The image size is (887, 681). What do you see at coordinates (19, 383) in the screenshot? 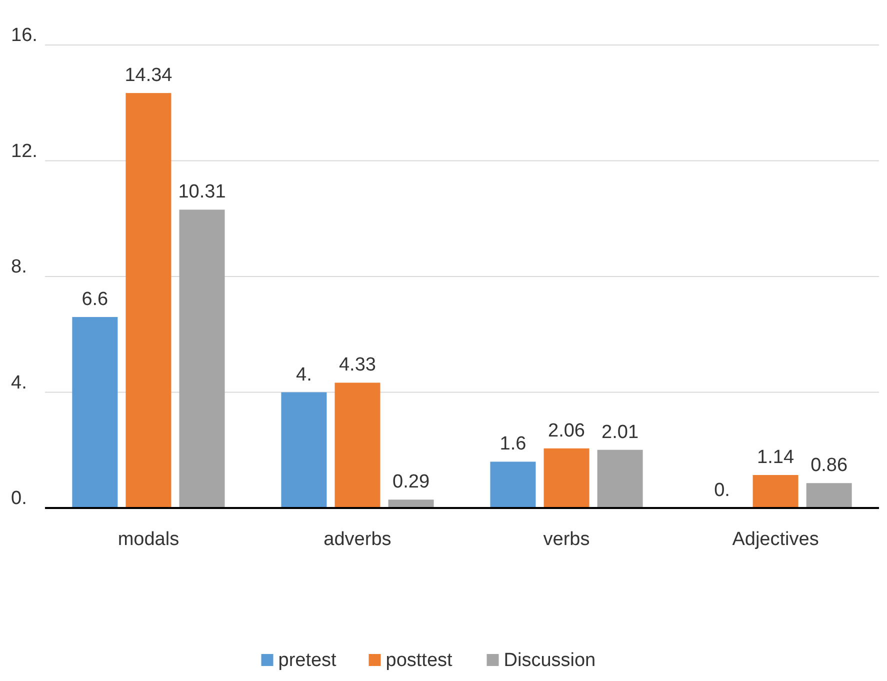
I see `y-tick-label: 4.` at bounding box center [19, 383].